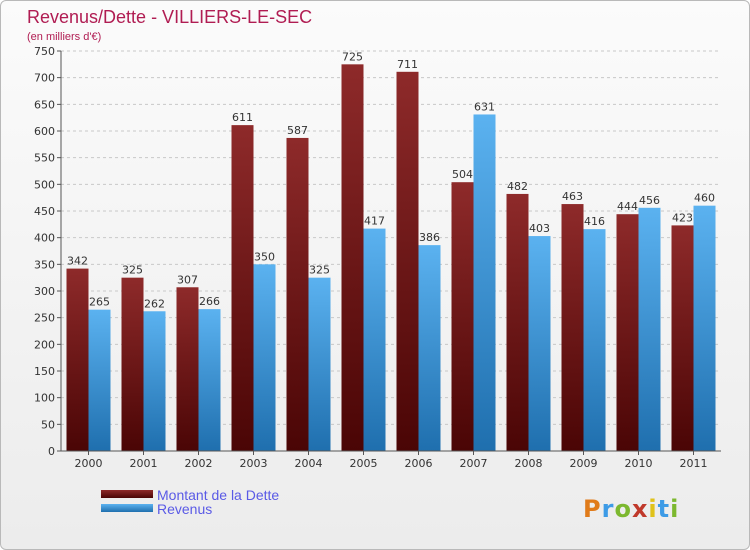 The width and height of the screenshot is (750, 550). Describe the element at coordinates (144, 463) in the screenshot. I see `x-tick-label: 2001` at that location.